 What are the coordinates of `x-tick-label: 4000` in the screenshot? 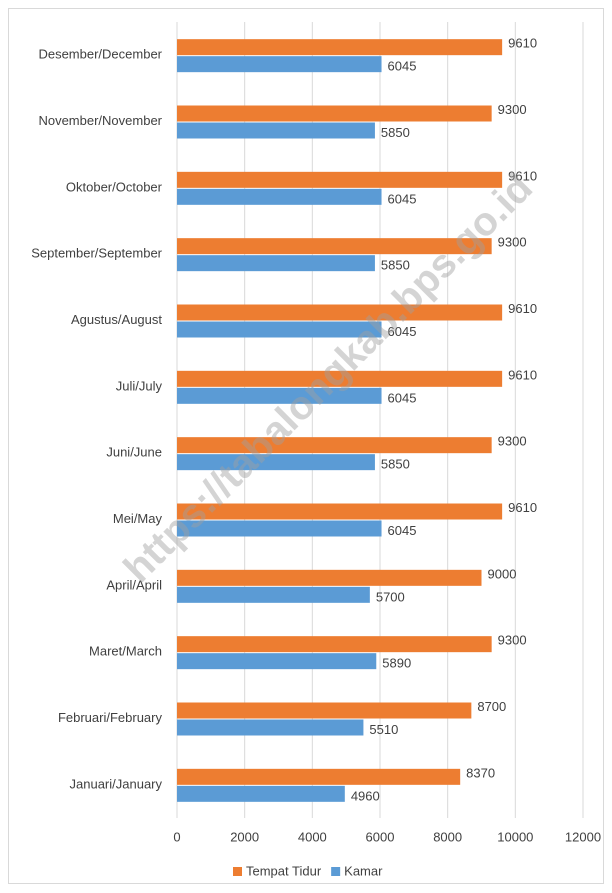 It's located at (312, 836).